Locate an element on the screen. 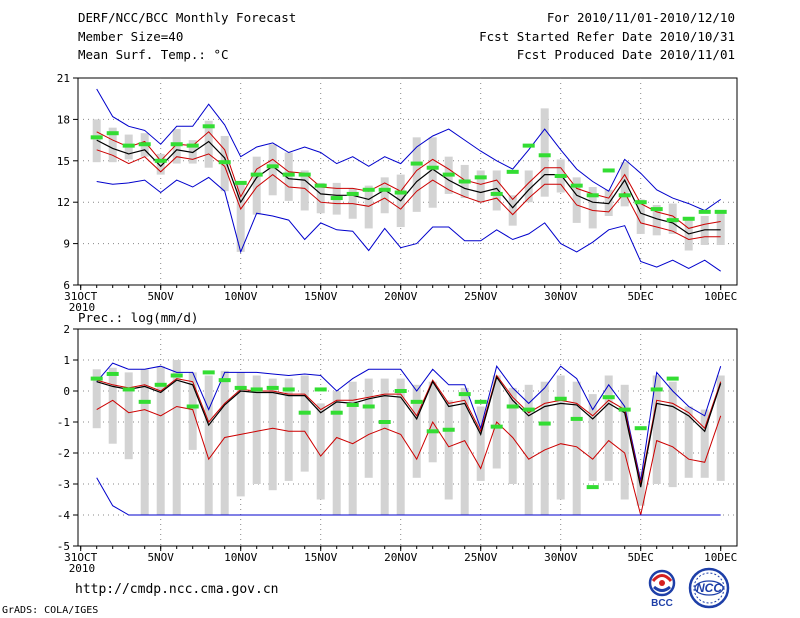  bcc-logo-icon: BCC is located at coordinates (662, 589).